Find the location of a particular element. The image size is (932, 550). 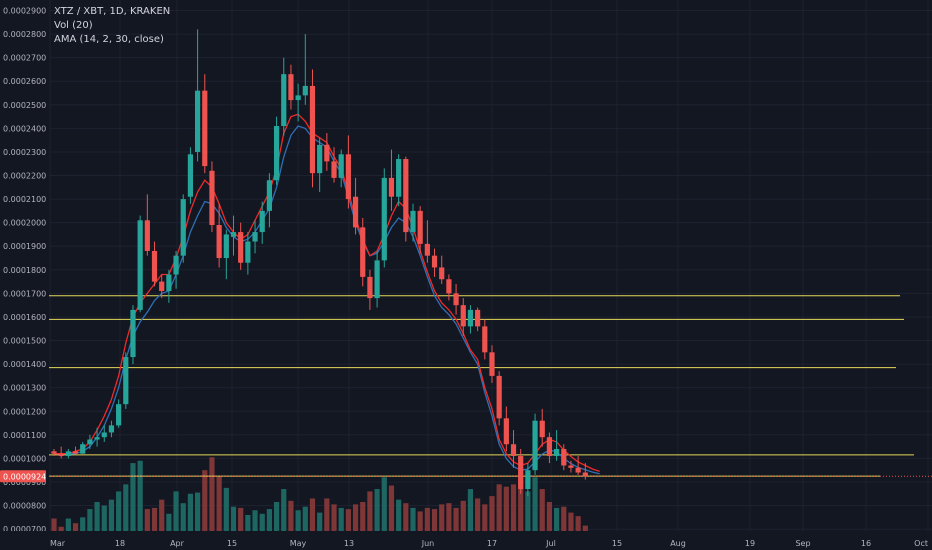

y-tick-label: 0.0002200 is located at coordinates (24, 176).